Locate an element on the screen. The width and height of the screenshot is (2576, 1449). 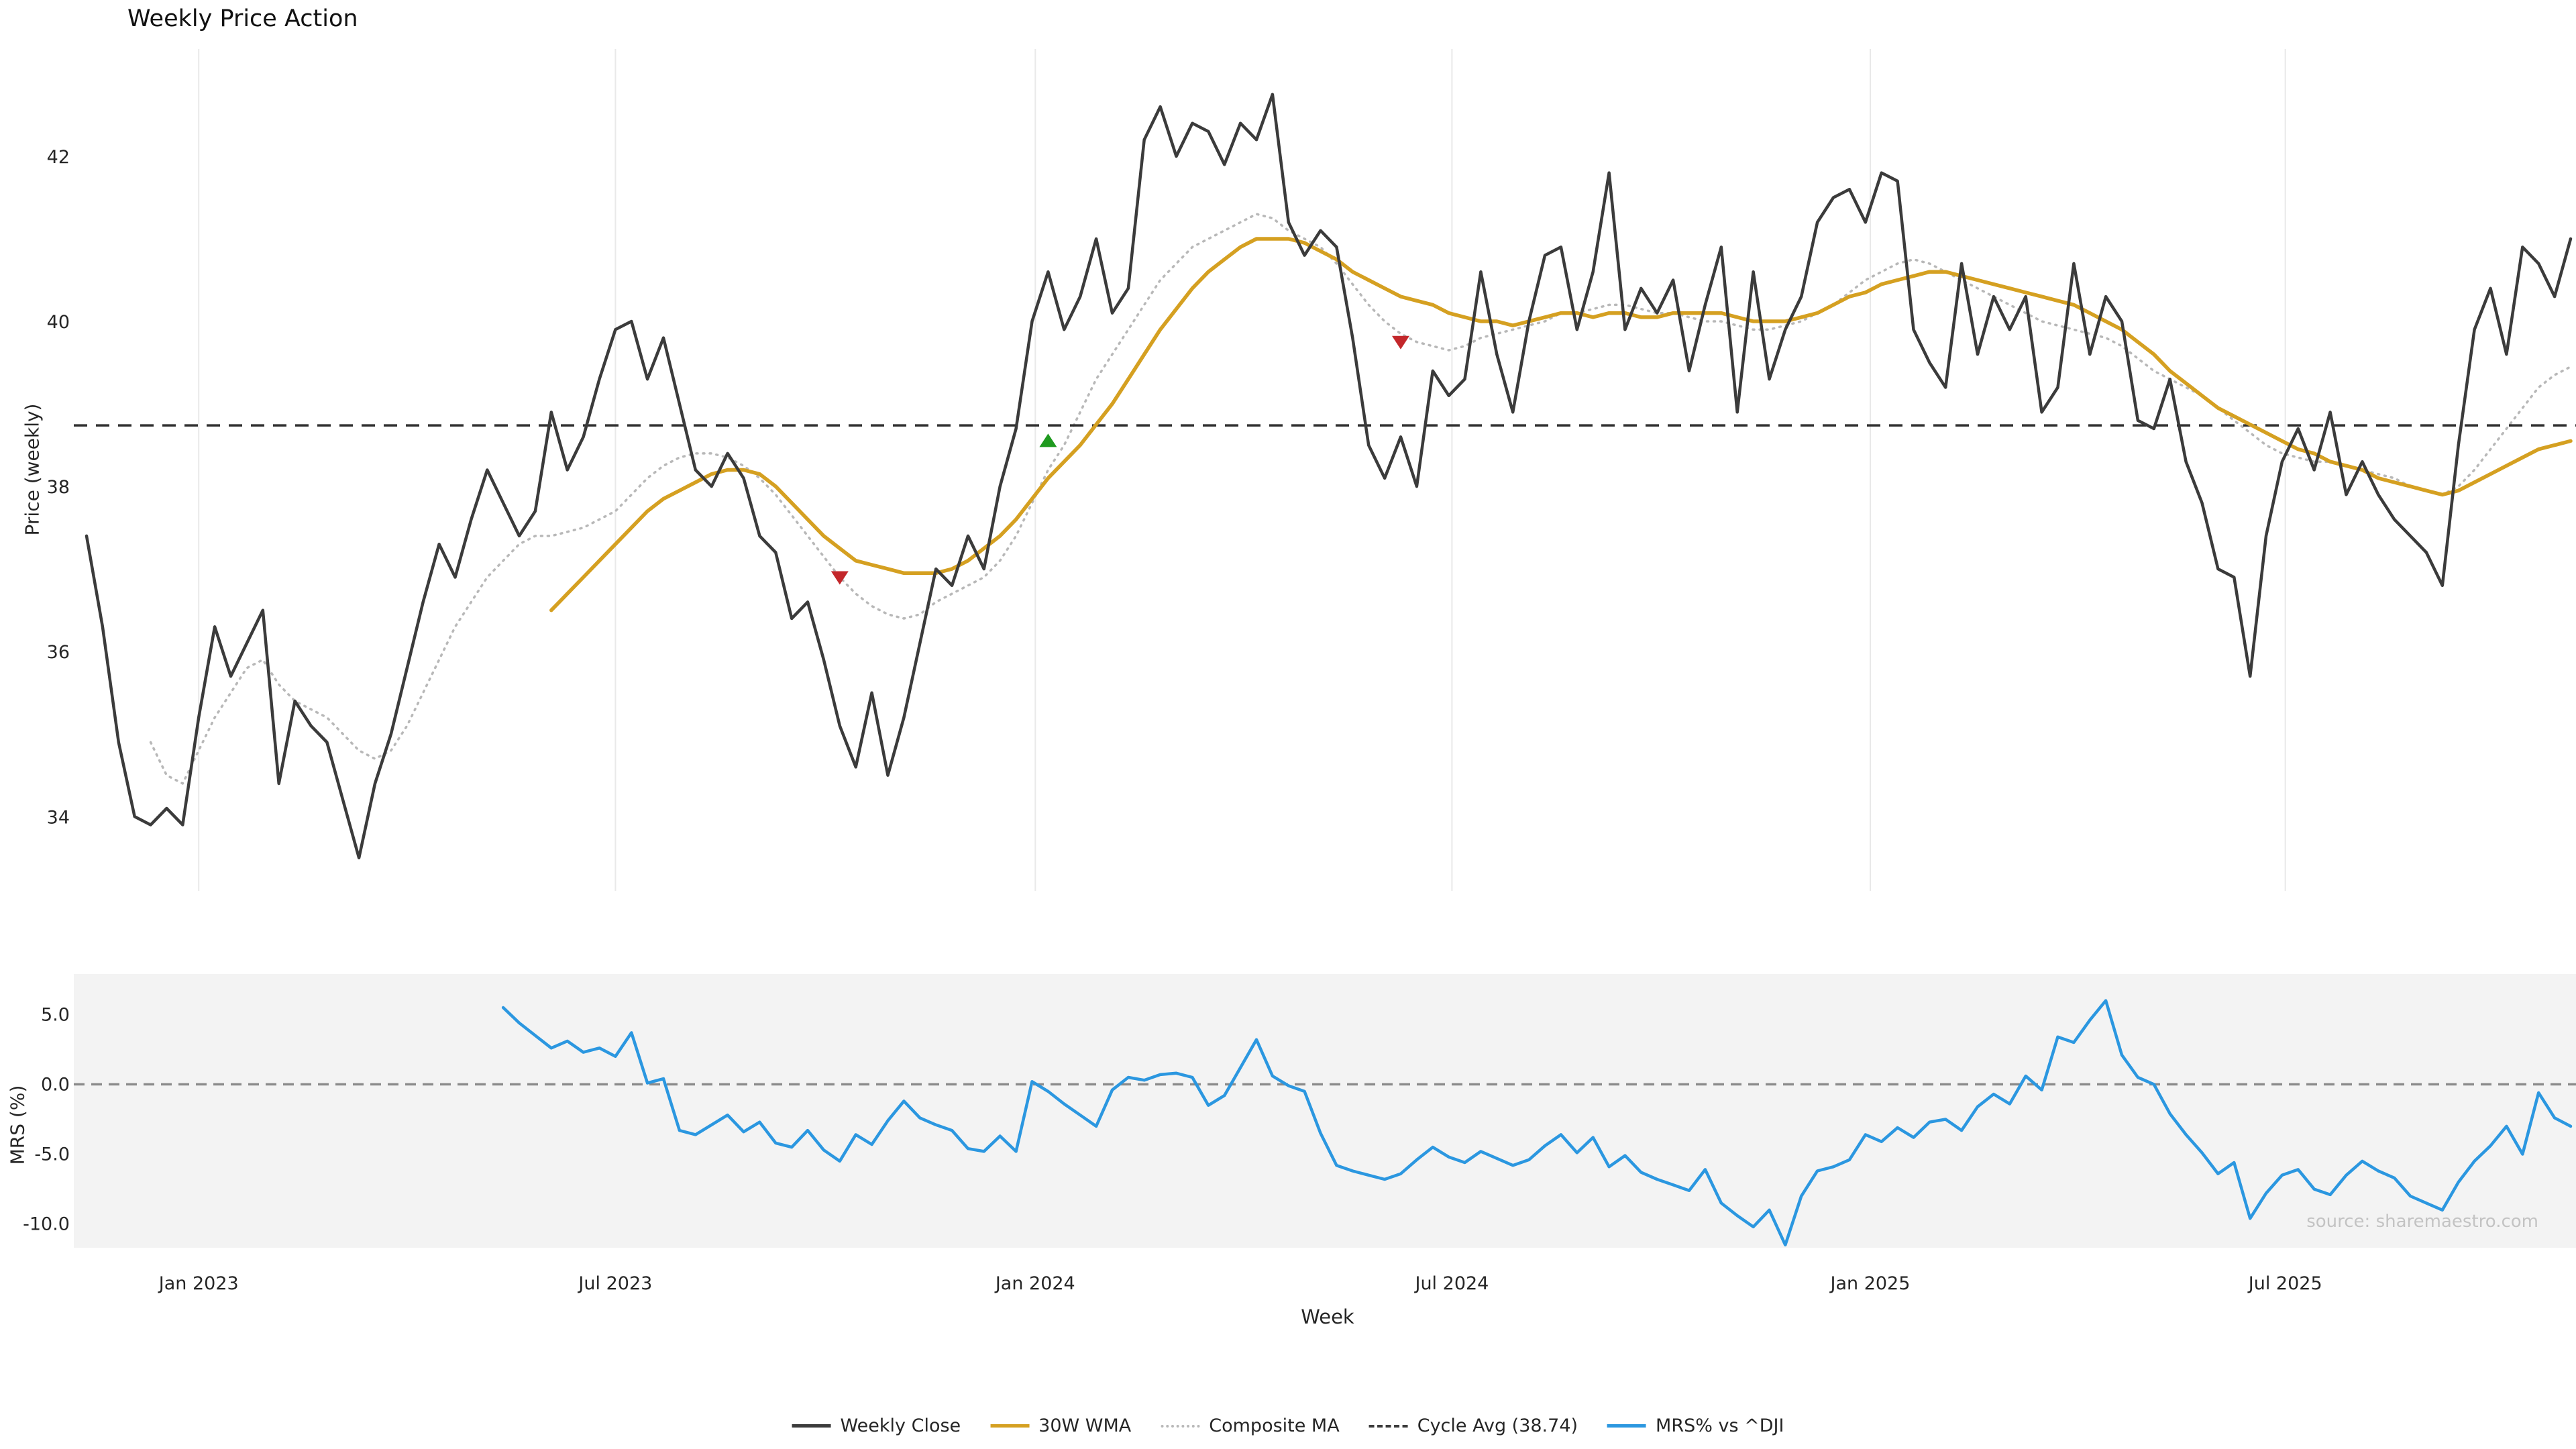
legend-item-weekly-close: Weekly Close is located at coordinates (876, 1425).